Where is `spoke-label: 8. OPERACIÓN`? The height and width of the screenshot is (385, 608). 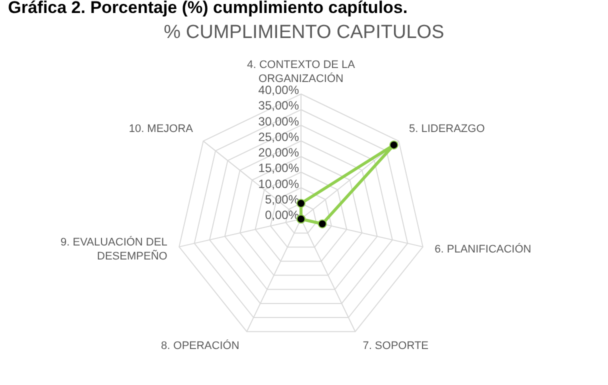
spoke-label: 8. OPERACIÓN is located at coordinates (200, 345).